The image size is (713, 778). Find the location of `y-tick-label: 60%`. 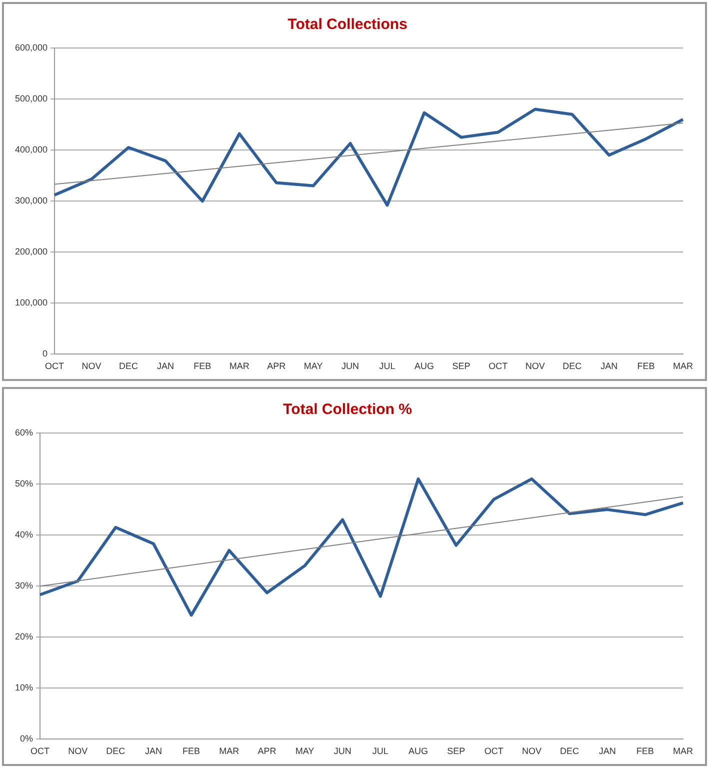

y-tick-label: 60% is located at coordinates (24, 432).